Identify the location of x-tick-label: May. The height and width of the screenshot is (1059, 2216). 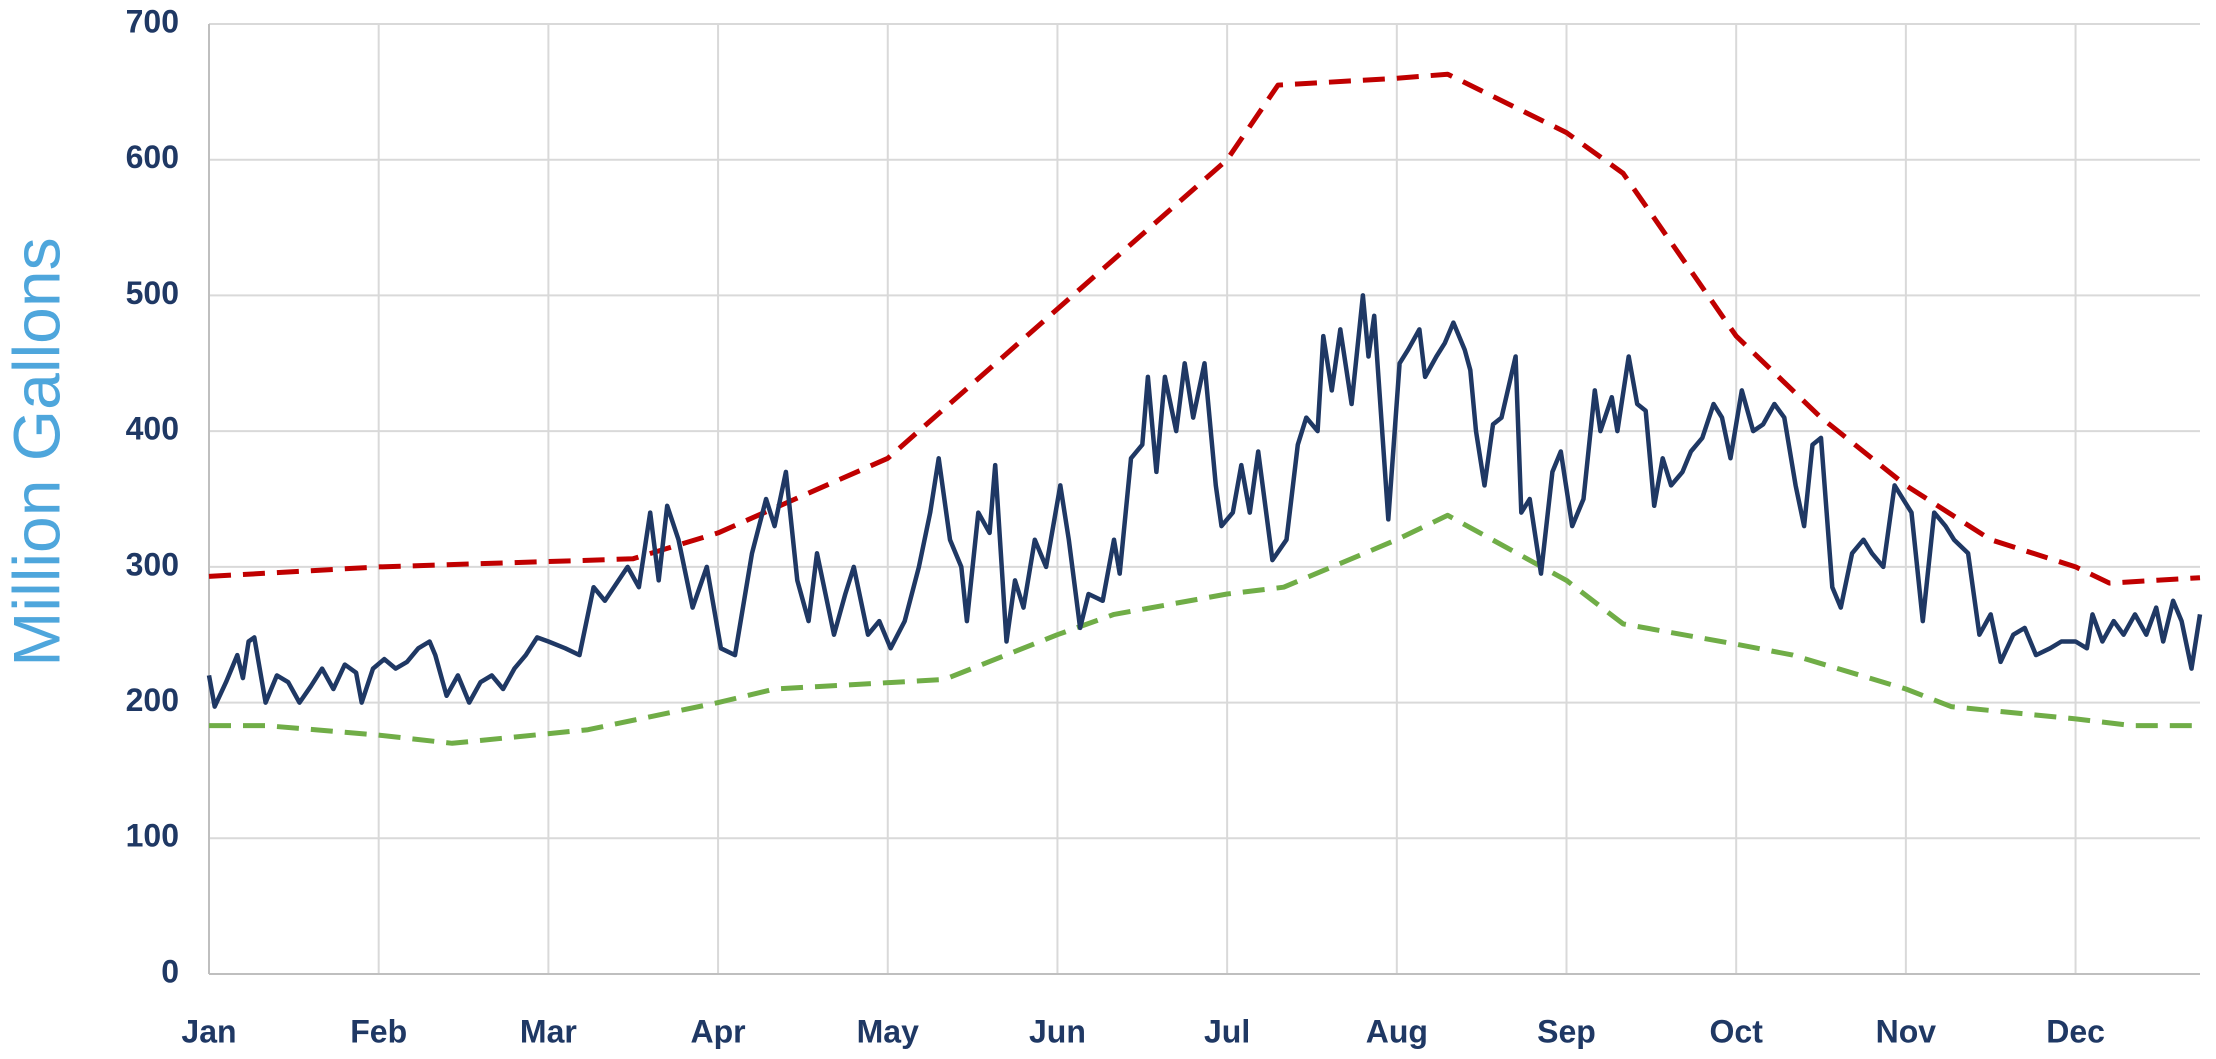
(888, 1031).